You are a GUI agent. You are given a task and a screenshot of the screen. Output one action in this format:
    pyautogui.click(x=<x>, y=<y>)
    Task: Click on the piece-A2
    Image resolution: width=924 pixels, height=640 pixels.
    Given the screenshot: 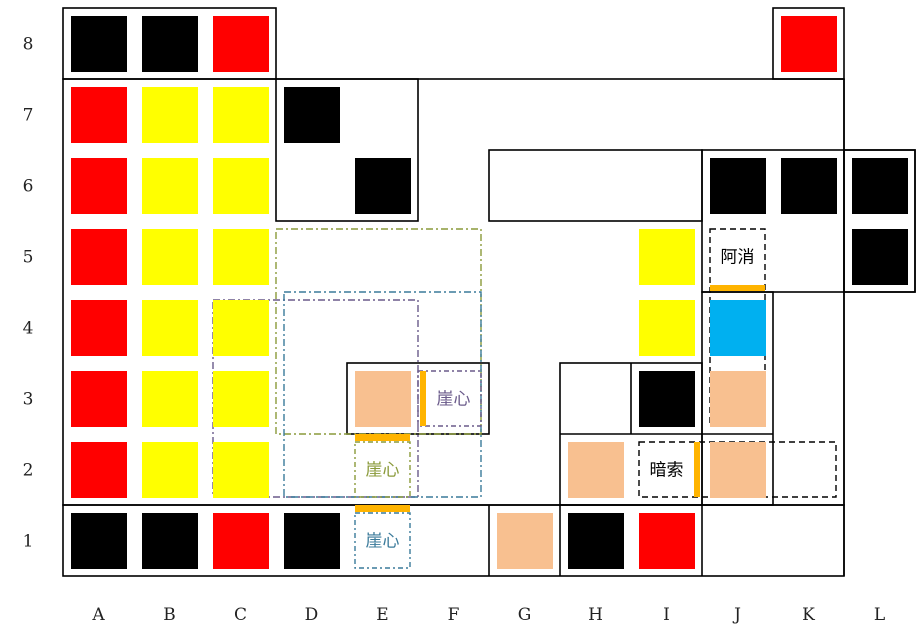 What is the action you would take?
    pyautogui.click(x=99, y=470)
    